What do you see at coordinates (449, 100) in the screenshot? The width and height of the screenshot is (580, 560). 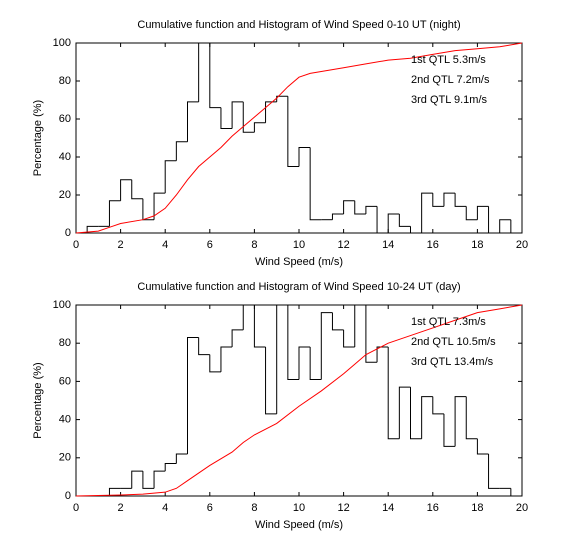 I see `annotation: 3rd QTL 9.1m/s` at bounding box center [449, 100].